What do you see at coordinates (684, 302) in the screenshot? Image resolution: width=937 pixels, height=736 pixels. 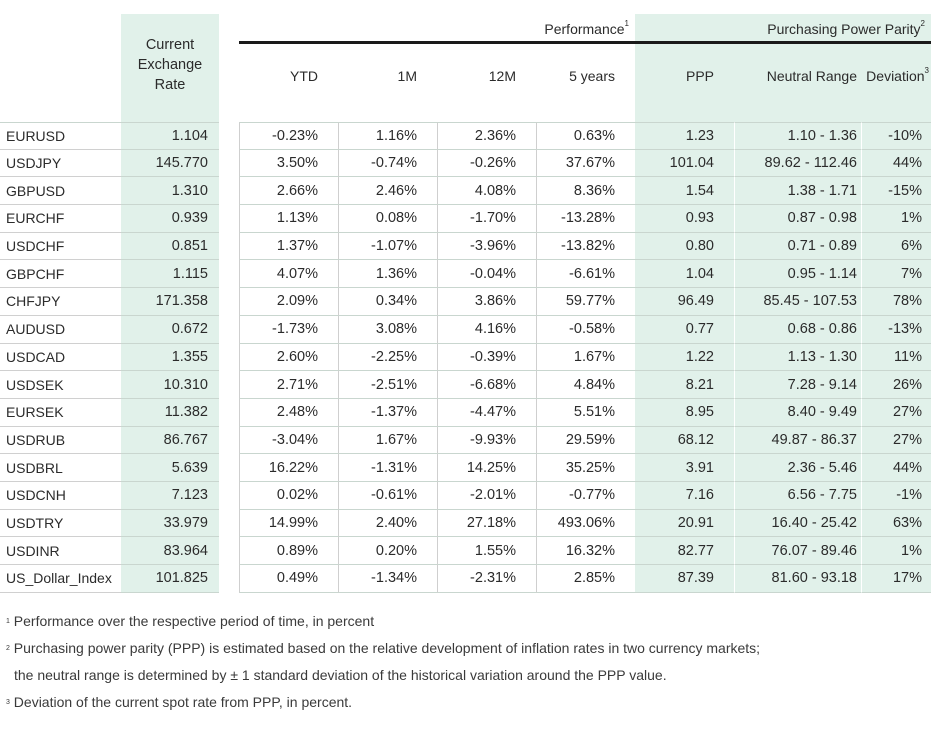 I see `ppp-cell: 96.49` at bounding box center [684, 302].